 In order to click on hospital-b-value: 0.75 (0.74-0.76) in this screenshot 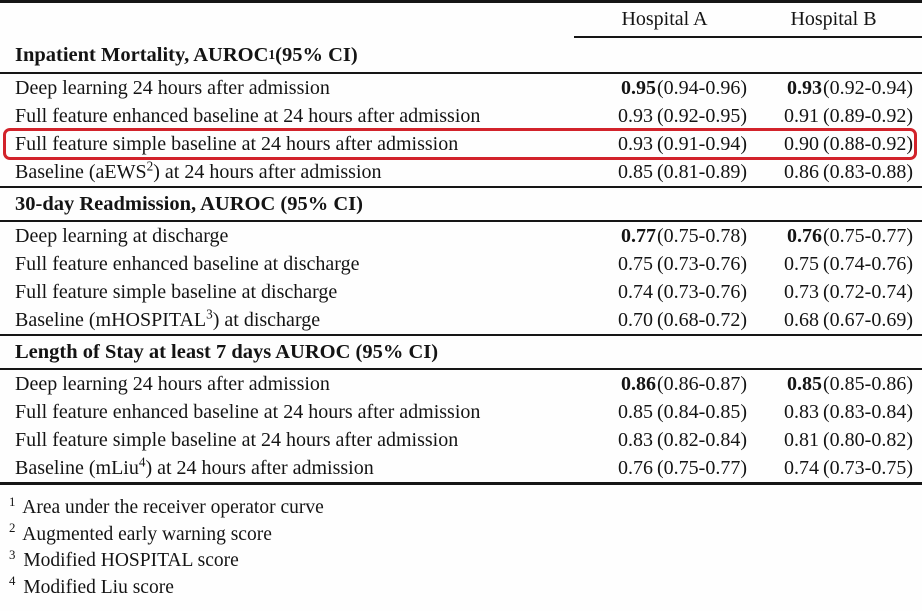, I will do `click(848, 263)`.